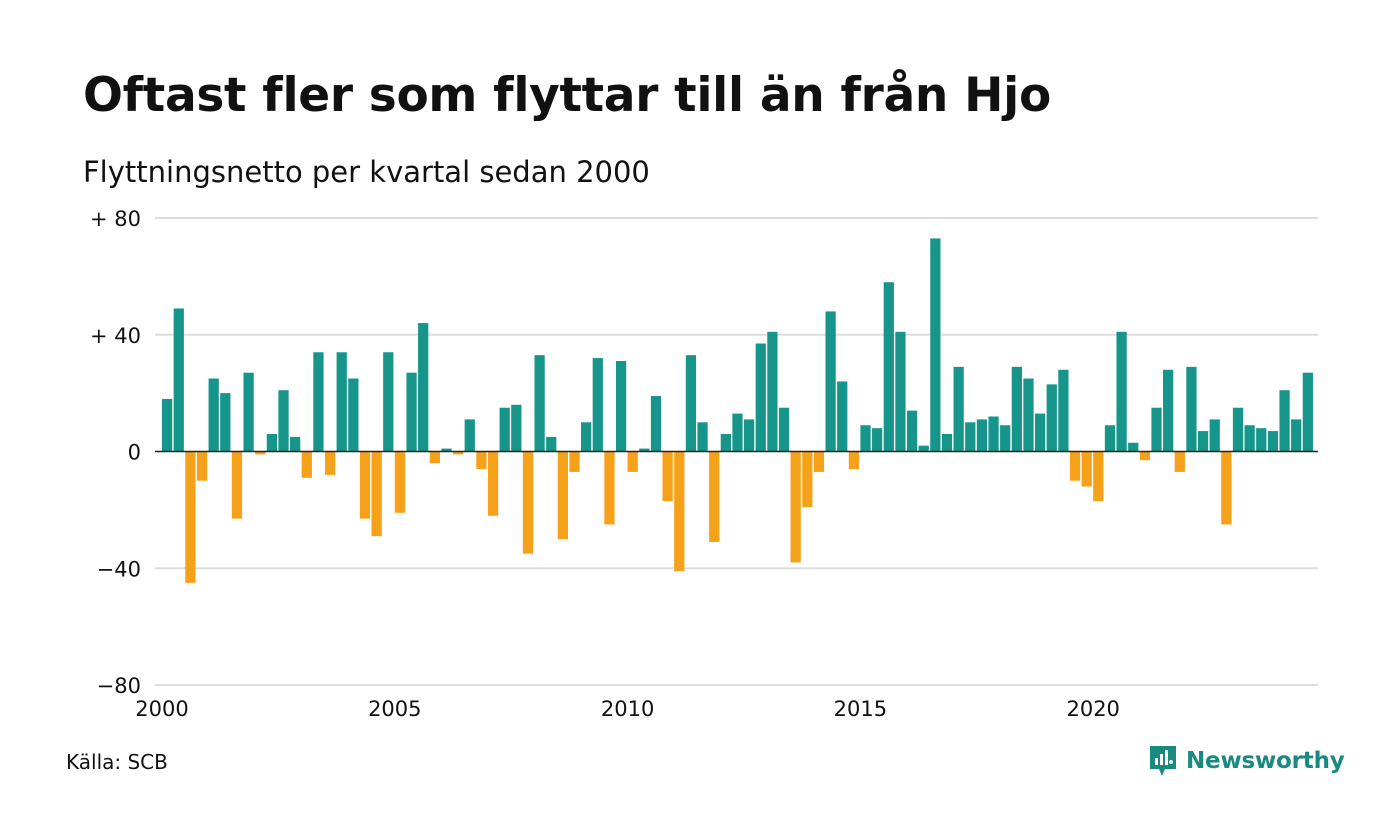 The height and width of the screenshot is (840, 1400). Describe the element at coordinates (860, 709) in the screenshot. I see `x-tick-label: 2015` at that location.